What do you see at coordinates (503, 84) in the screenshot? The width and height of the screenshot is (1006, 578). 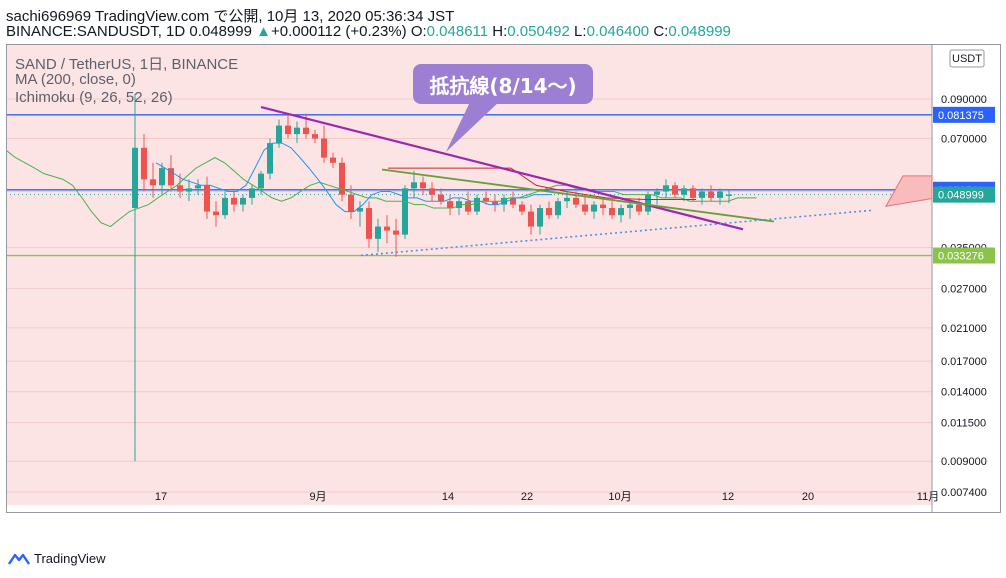 I see `resistance-callout: 抵抗線(8/14〜)` at bounding box center [503, 84].